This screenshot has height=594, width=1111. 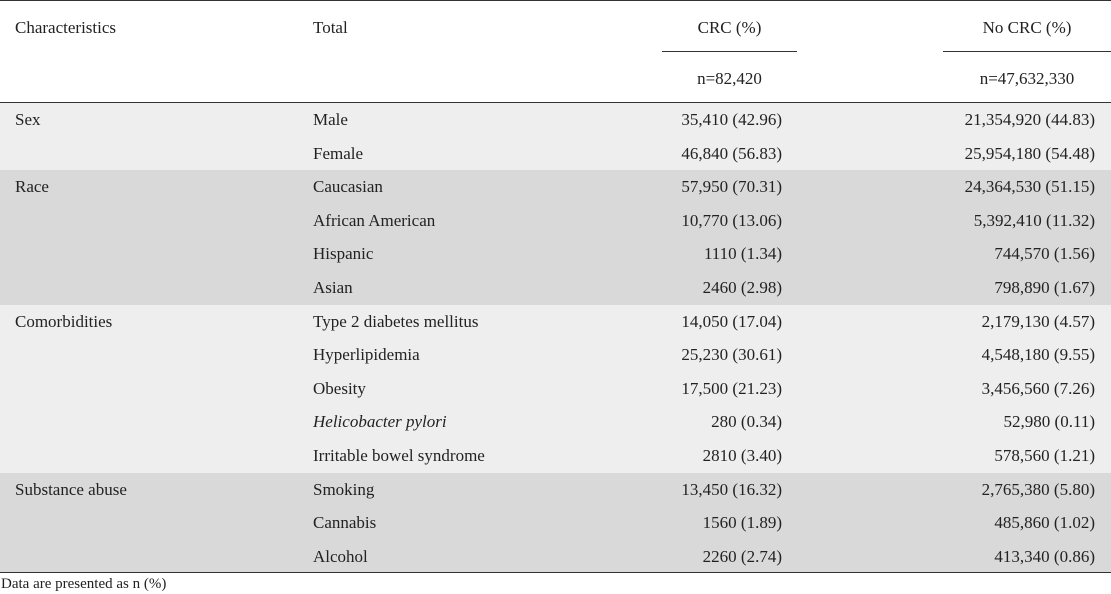 I want to click on cell-no-crc: 4,548,180 (9.55), so click(x=1038, y=355).